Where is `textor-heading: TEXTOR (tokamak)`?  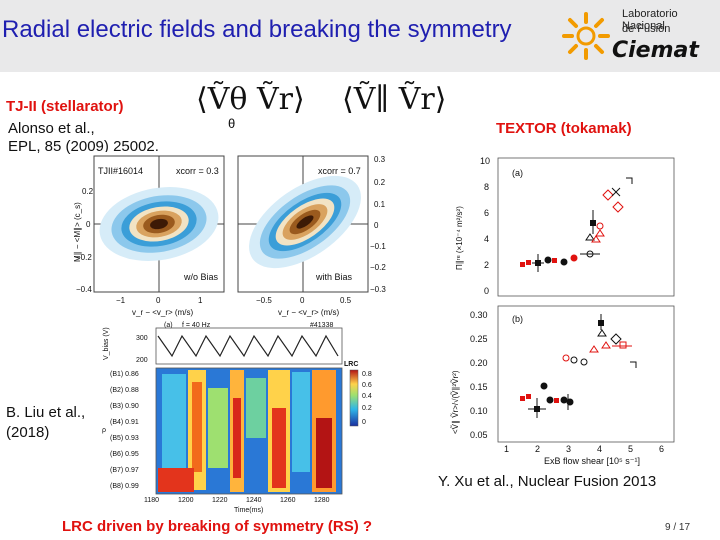 textor-heading: TEXTOR (tokamak) is located at coordinates (564, 128).